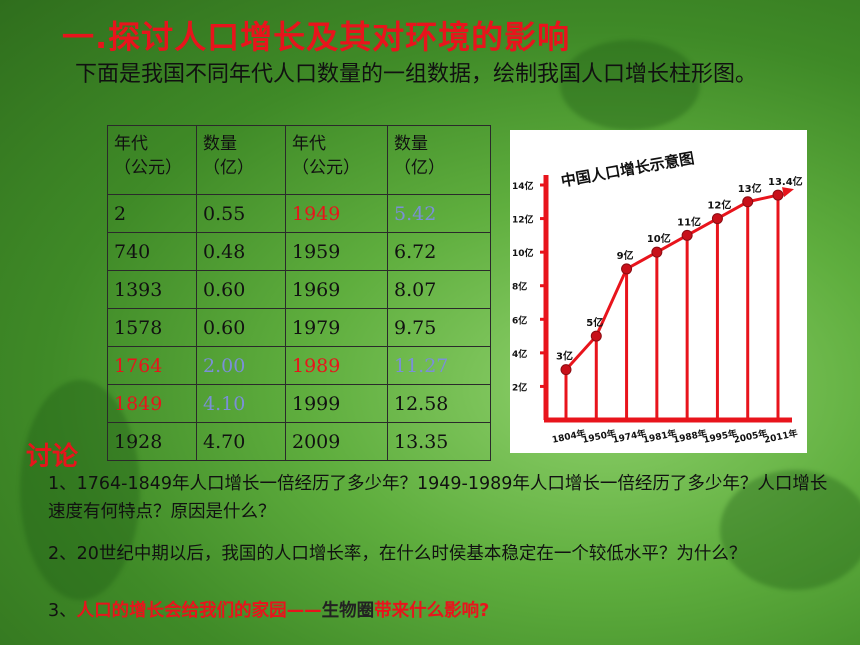 The height and width of the screenshot is (645, 860). Describe the element at coordinates (336, 403) in the screenshot. I see `table-cell: 1999` at that location.